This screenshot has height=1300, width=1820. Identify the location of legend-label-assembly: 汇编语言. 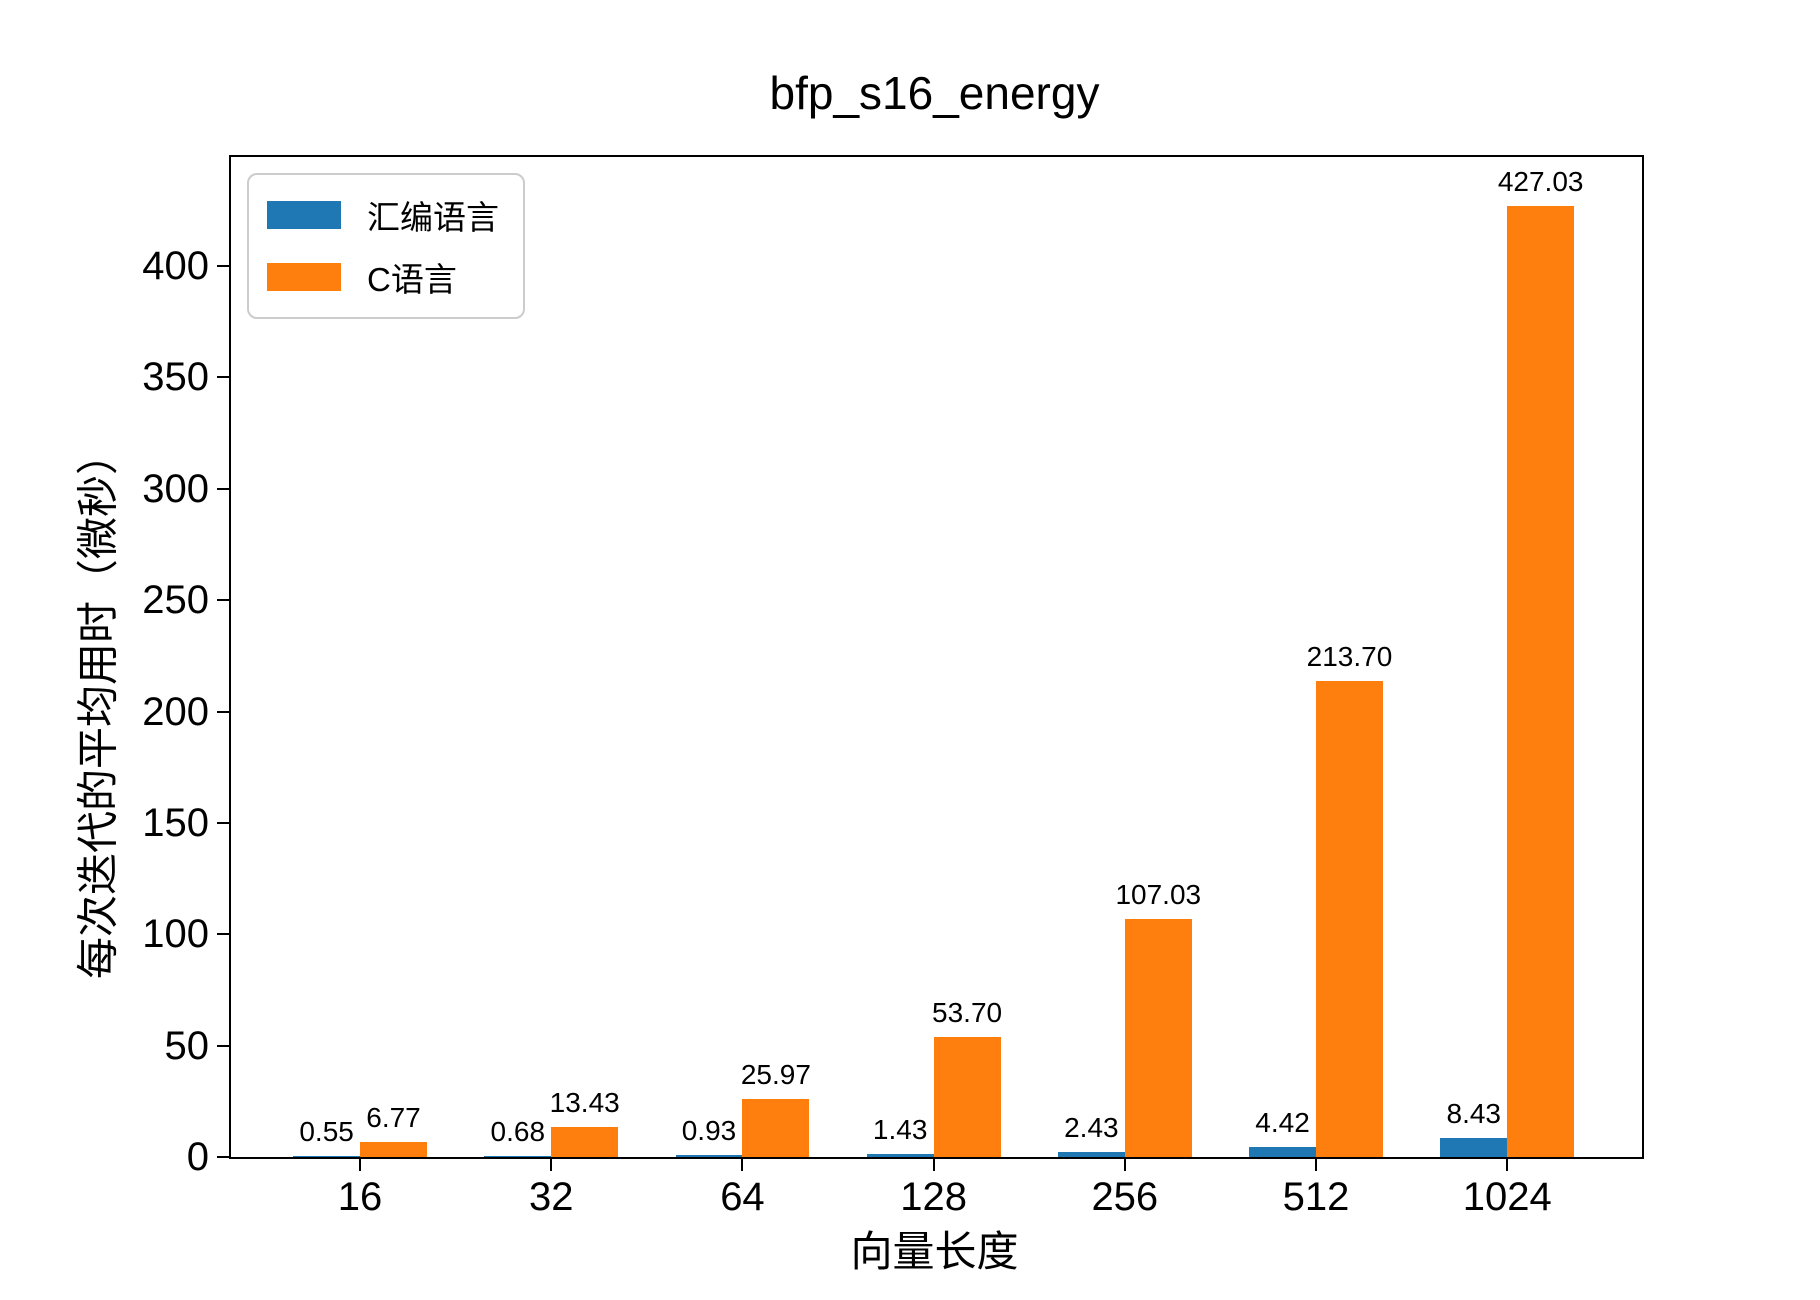
(433, 217).